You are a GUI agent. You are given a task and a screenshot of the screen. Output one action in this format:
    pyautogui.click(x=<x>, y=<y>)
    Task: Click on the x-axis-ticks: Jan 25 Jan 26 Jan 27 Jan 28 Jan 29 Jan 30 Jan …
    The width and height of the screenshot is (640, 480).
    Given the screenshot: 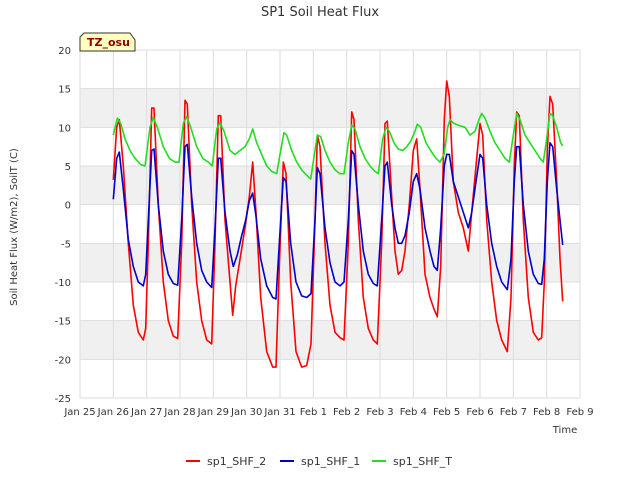 What is the action you would take?
    pyautogui.click(x=328, y=412)
    